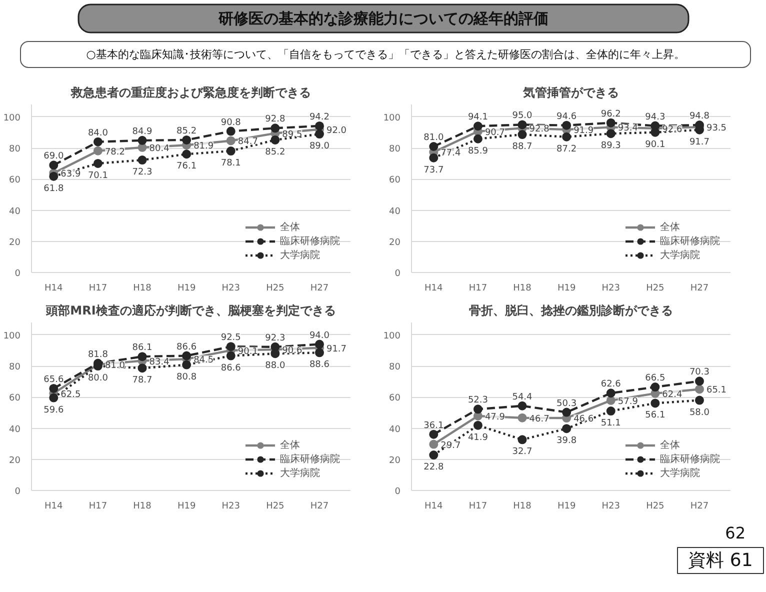  I want to click on data-label: 91.9, so click(584, 131).